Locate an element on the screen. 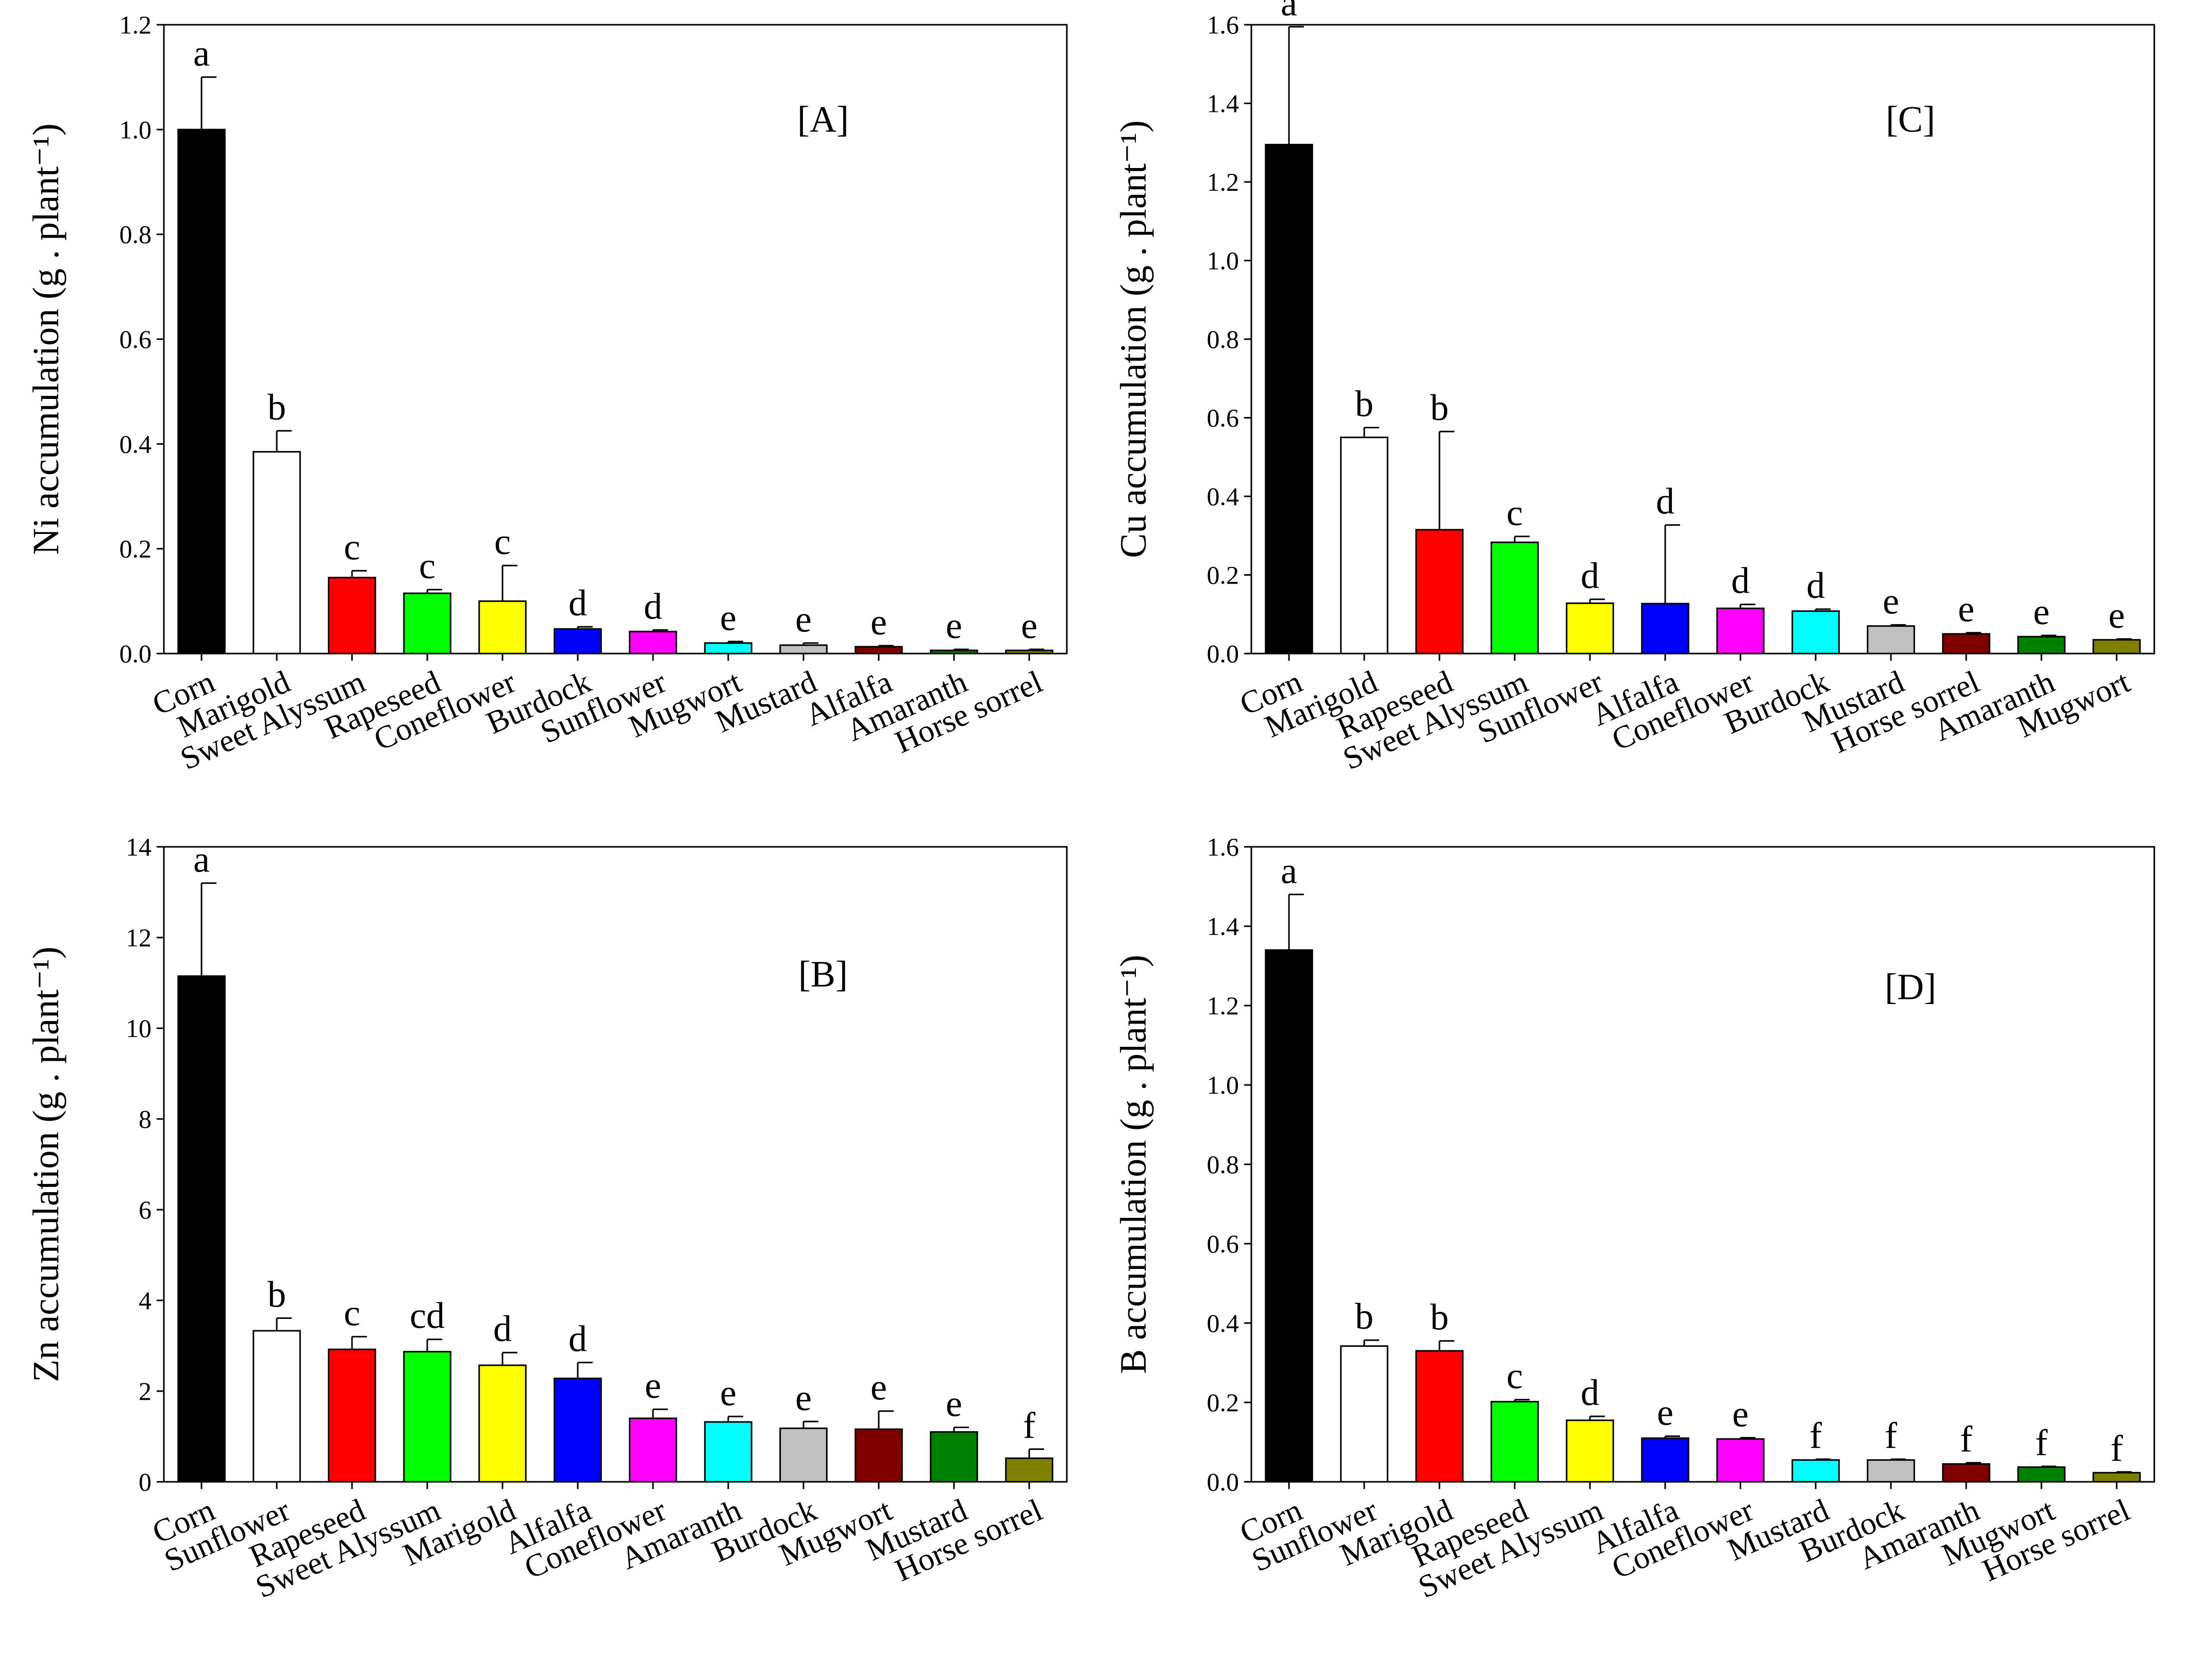 The width and height of the screenshot is (2212, 1655). panel-a-sig-letter: a is located at coordinates (201, 53).